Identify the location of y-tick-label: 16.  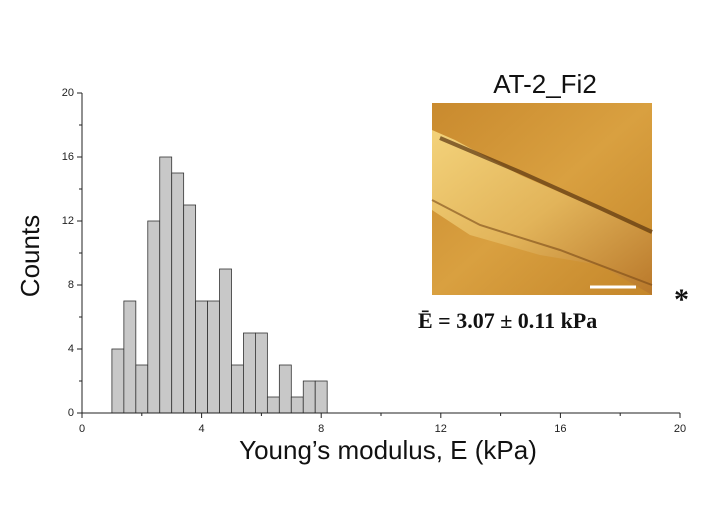
(68, 157).